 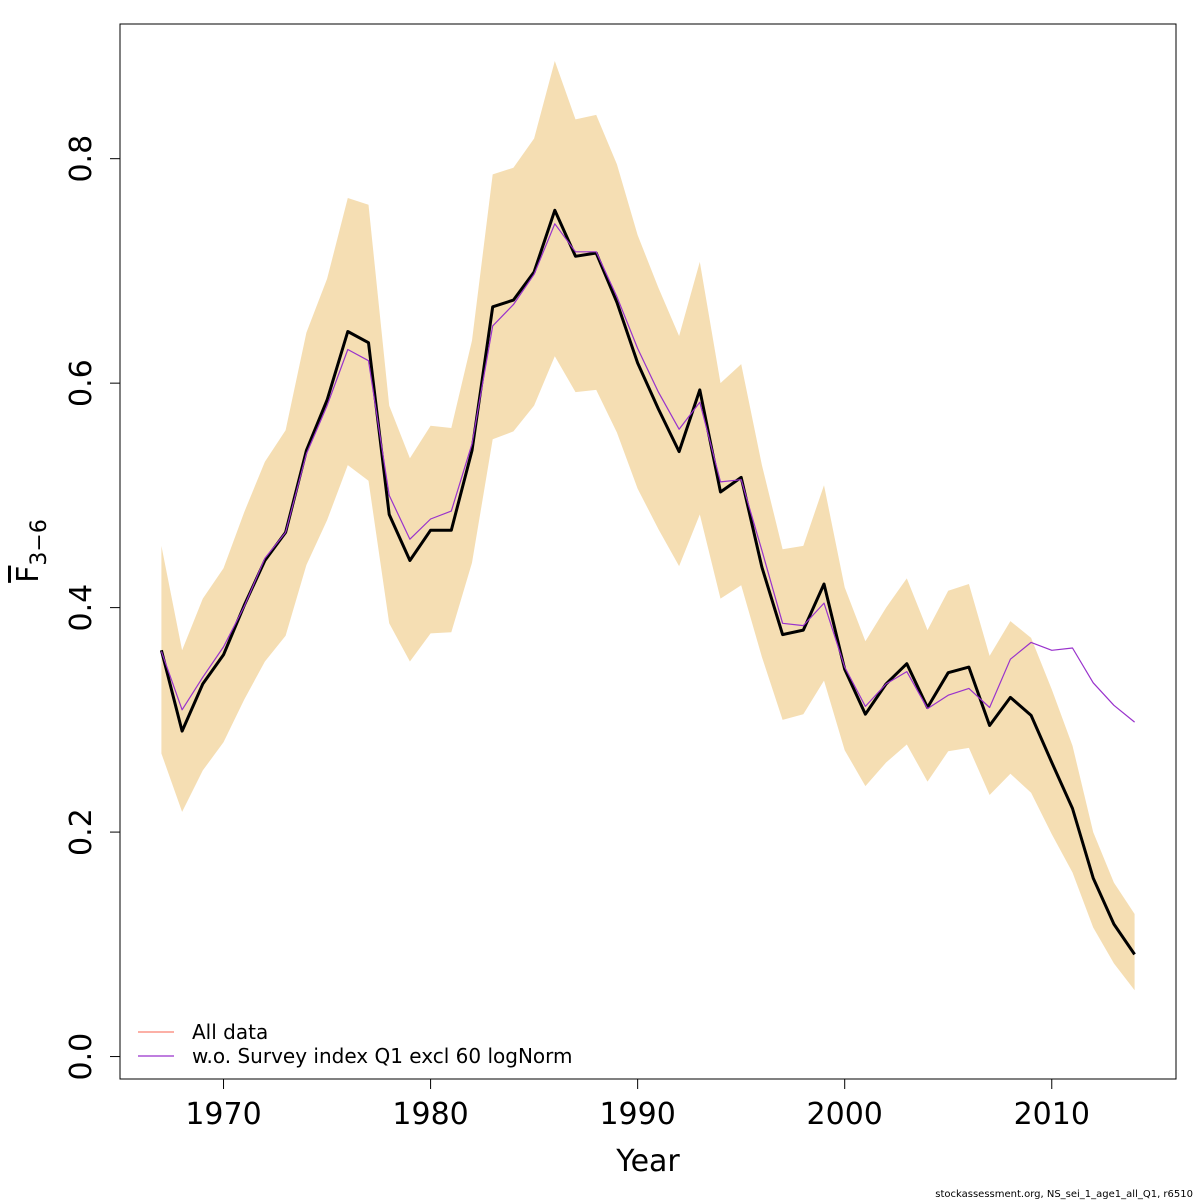 What do you see at coordinates (637, 1114) in the screenshot?
I see `x-tick-label: 1990` at bounding box center [637, 1114].